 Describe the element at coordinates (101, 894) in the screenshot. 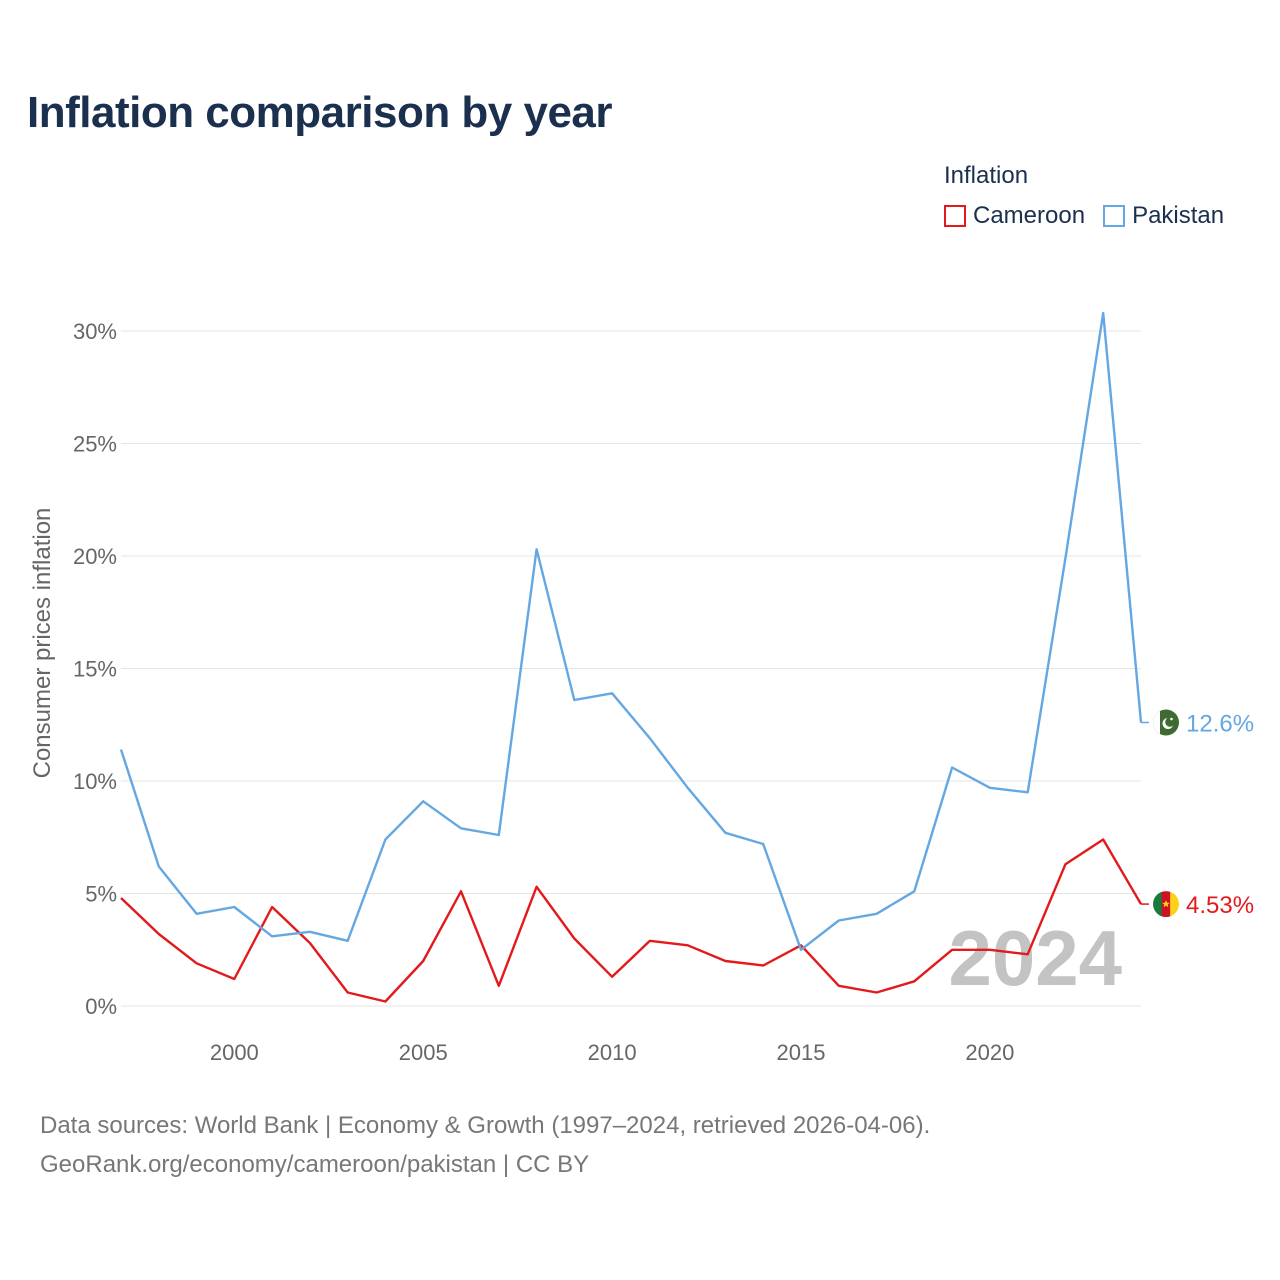

I see `y-tick-label: 5%` at that location.